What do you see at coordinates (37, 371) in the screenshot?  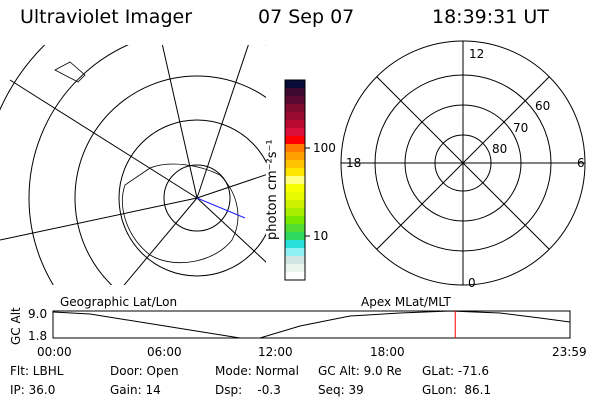 I see `filter: Flt: LBHL` at bounding box center [37, 371].